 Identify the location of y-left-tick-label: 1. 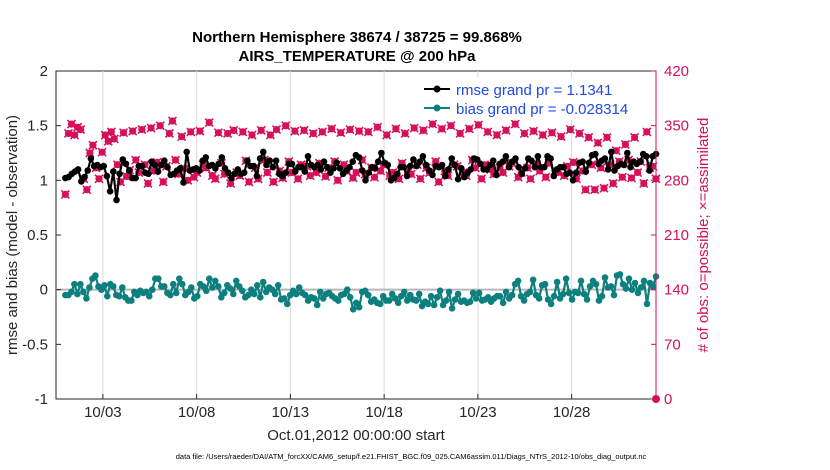
(44, 180).